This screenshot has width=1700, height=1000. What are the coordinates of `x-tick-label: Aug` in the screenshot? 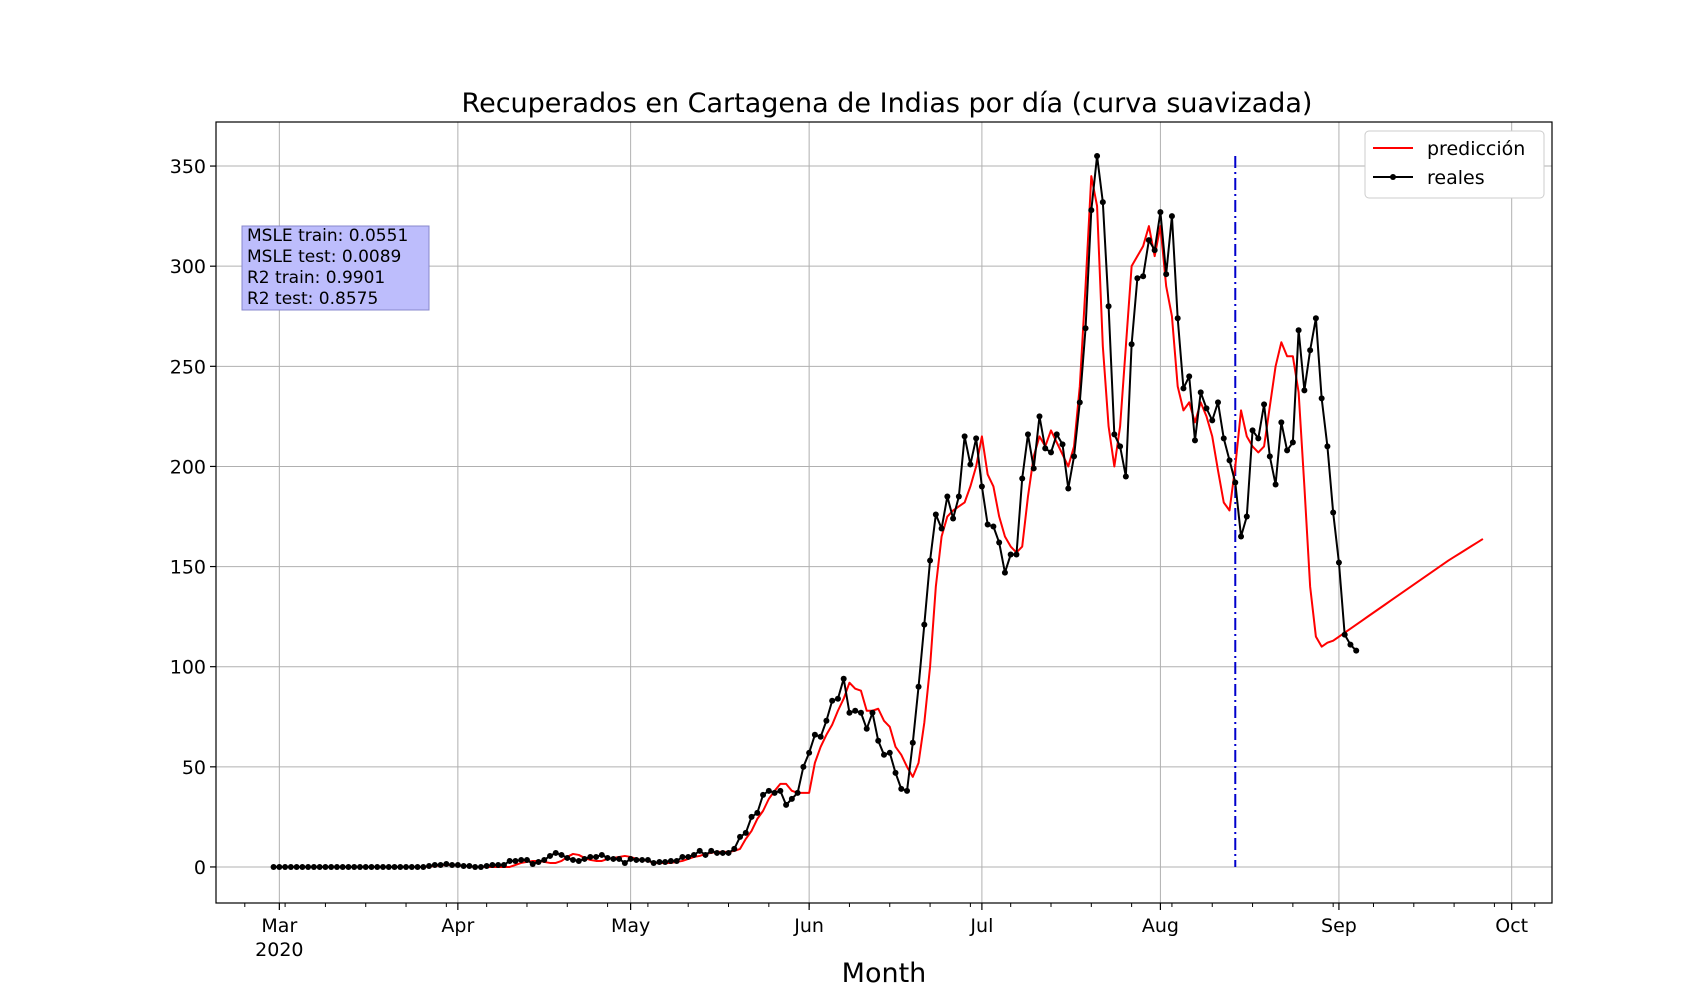 It's located at (1160, 926).